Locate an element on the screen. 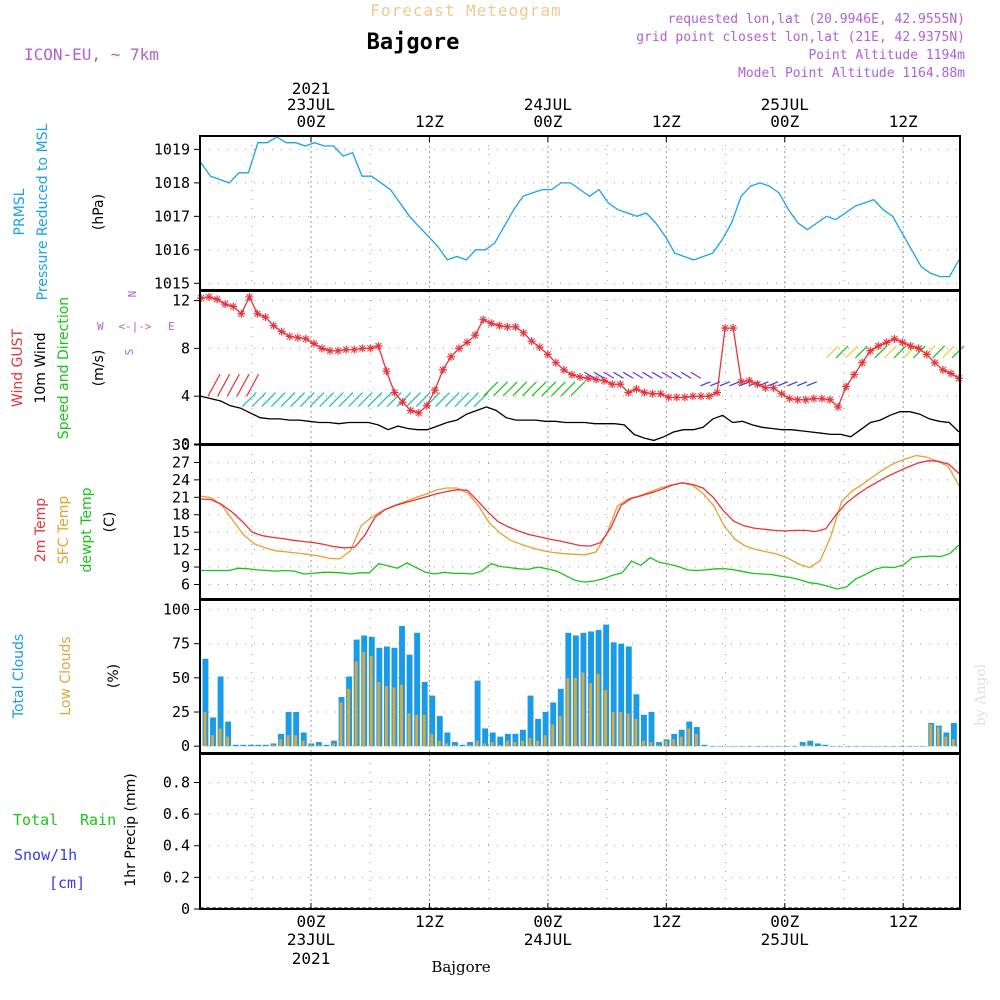 This screenshot has width=1000, height=1000. ytick-label: 21 is located at coordinates (181, 497).